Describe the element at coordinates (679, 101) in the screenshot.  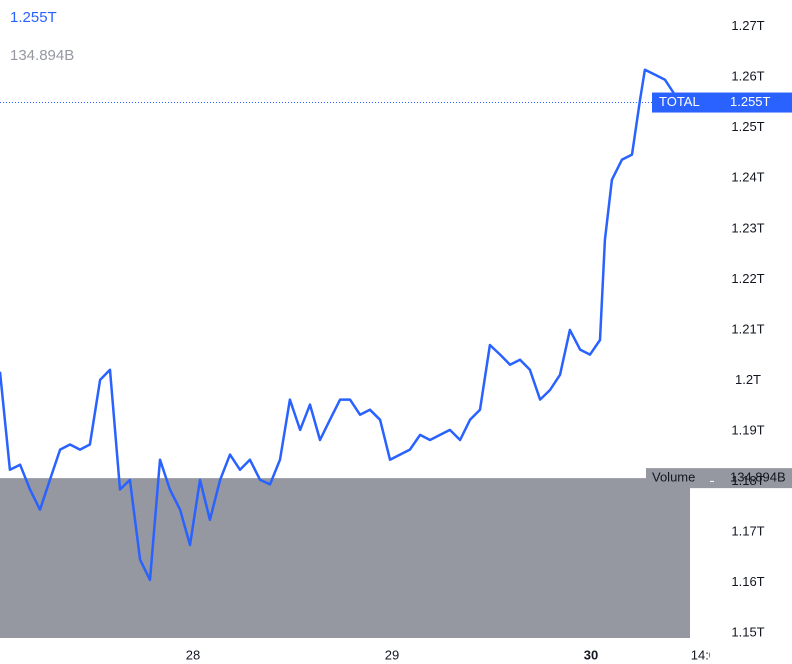
I see `last-tag-name: TOTAL` at that location.